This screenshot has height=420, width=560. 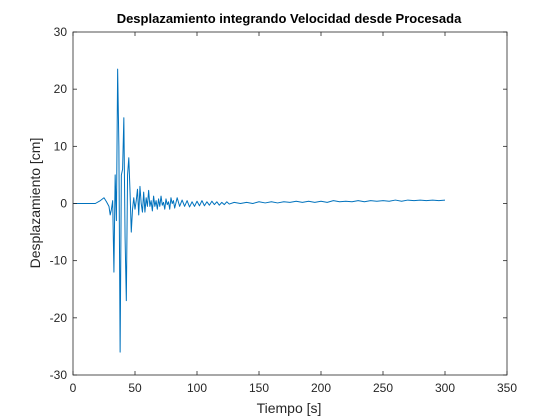 What do you see at coordinates (61, 146) in the screenshot?
I see `y-tick-label: 10` at bounding box center [61, 146].